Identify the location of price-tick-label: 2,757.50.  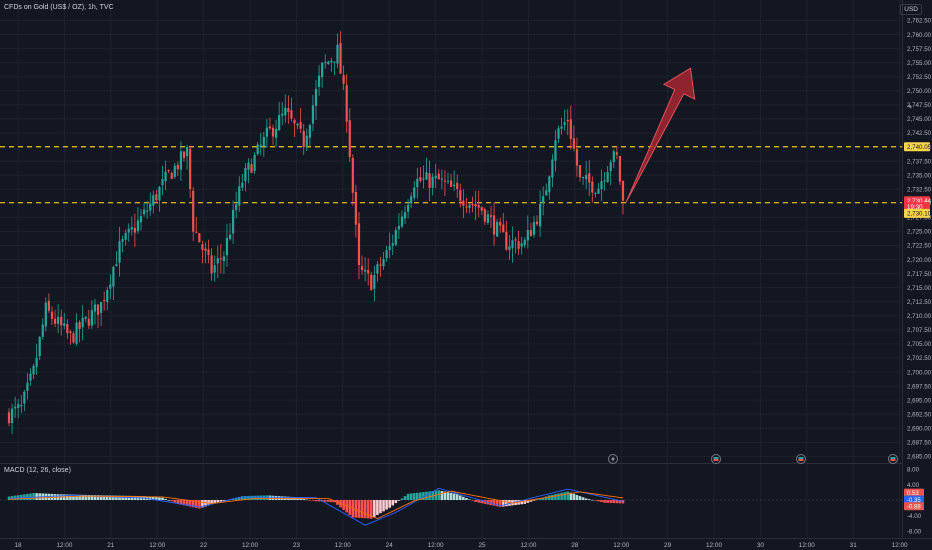
(919, 49).